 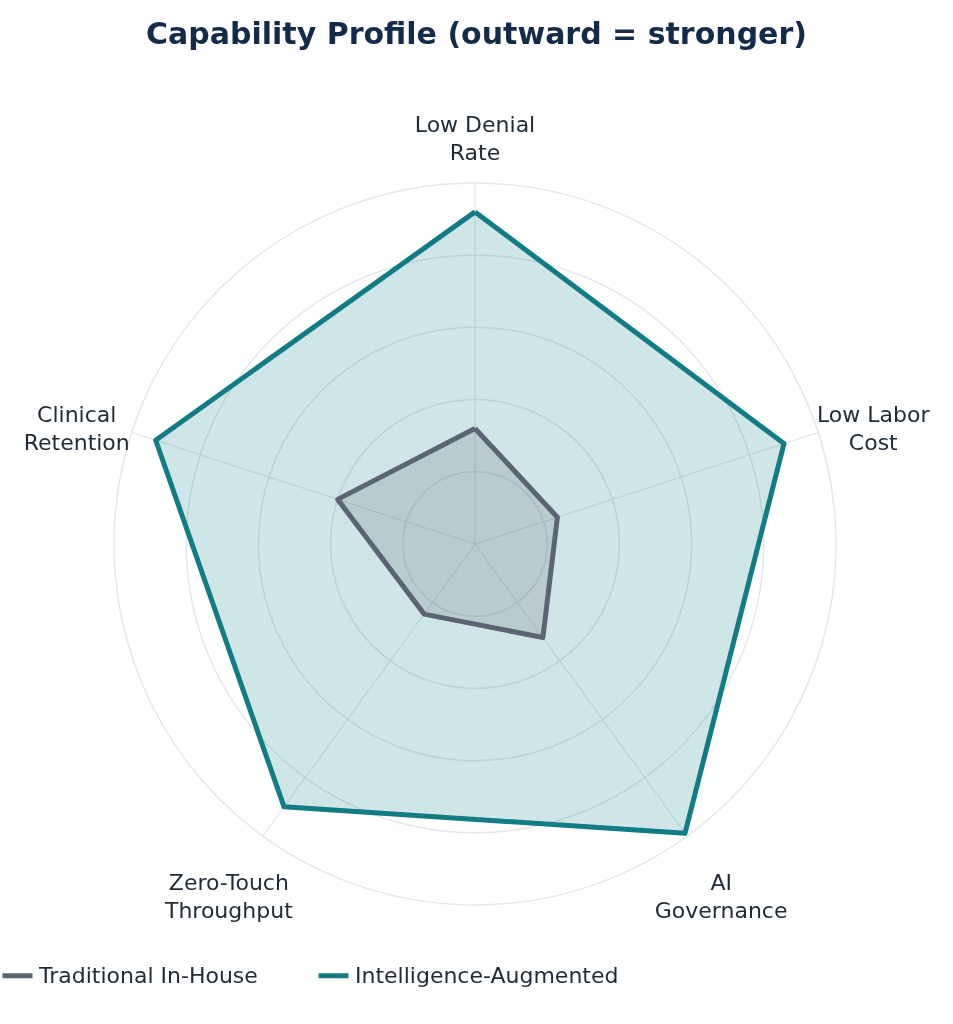 What do you see at coordinates (228, 896) in the screenshot?
I see `spoke-label: Zero-Touch Throughput` at bounding box center [228, 896].